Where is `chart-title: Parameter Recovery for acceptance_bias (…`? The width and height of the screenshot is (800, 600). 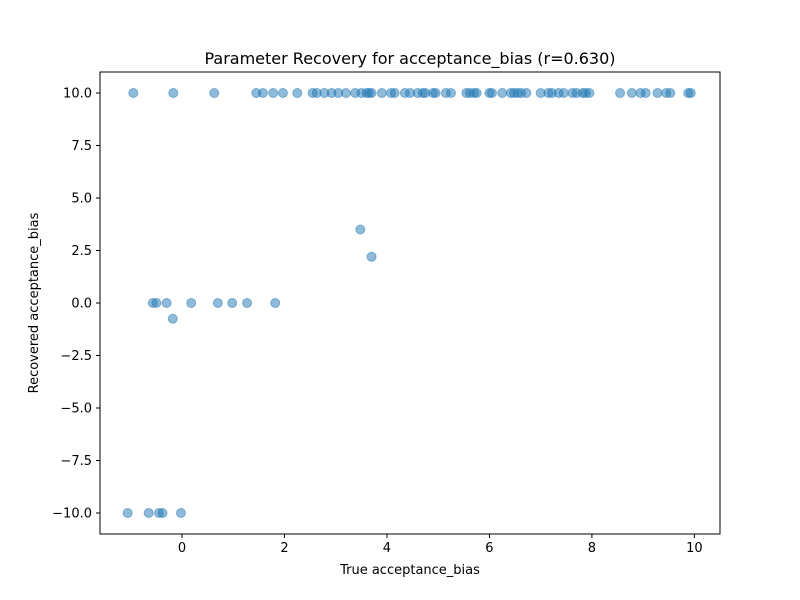
chart-title: Parameter Recovery for acceptance_bias (… is located at coordinates (409, 59).